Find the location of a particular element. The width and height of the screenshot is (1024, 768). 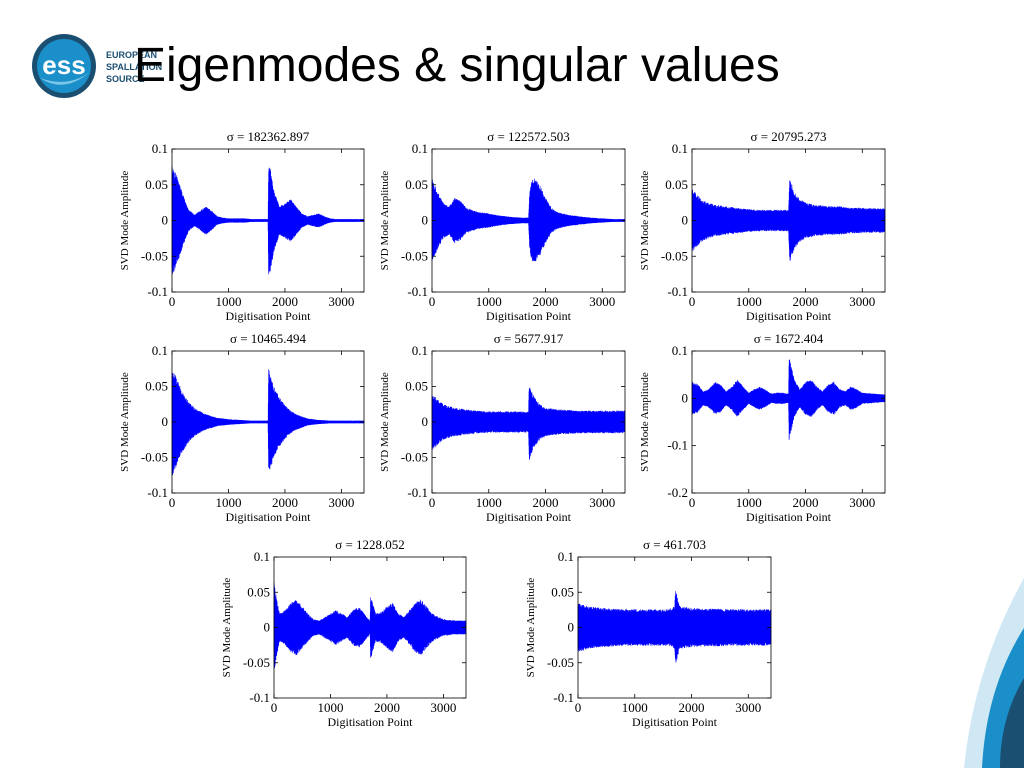

chart-title: σ = 461.703 is located at coordinates (674, 544).